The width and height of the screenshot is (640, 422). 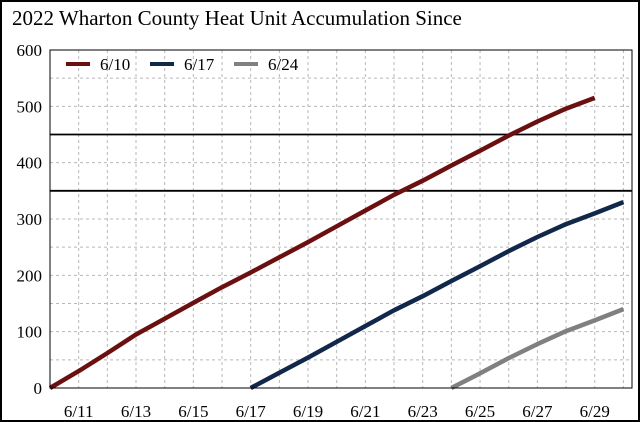 What do you see at coordinates (193, 411) in the screenshot?
I see `x-tick-label: 6/15` at bounding box center [193, 411].